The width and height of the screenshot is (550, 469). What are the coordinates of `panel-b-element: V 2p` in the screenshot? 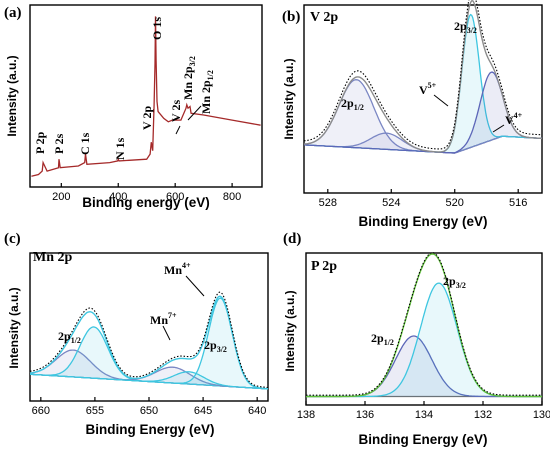 It's located at (324, 17).